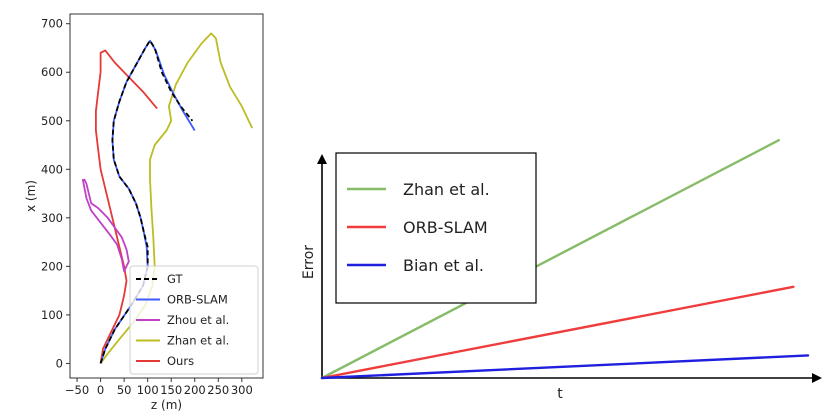  What do you see at coordinates (148, 390) in the screenshot?
I see `x-tick-label: 100` at bounding box center [148, 390].